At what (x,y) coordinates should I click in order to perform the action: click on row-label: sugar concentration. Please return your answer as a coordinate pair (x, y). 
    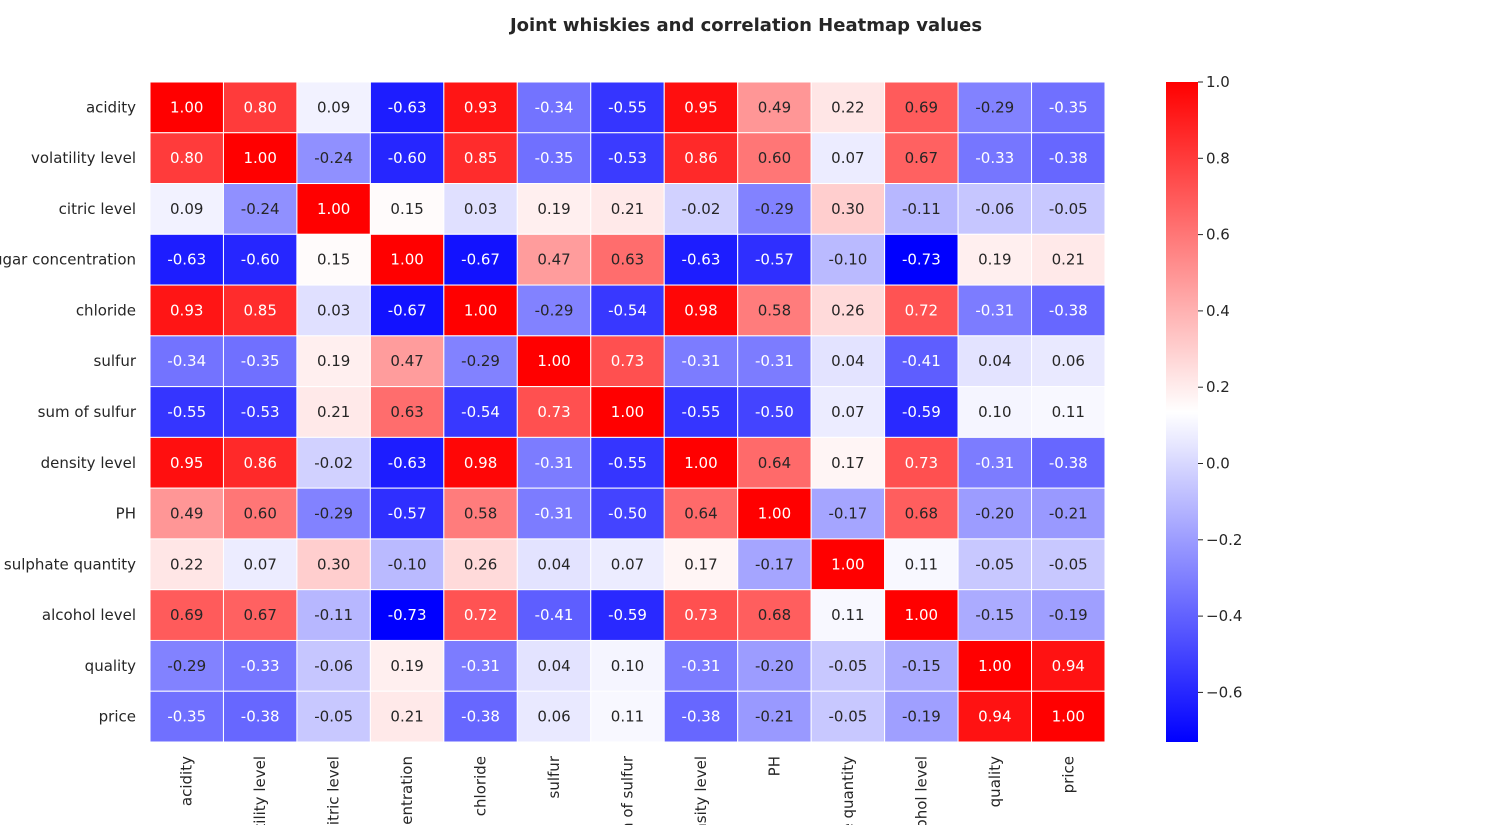
    Looking at the image, I should click on (68, 260).